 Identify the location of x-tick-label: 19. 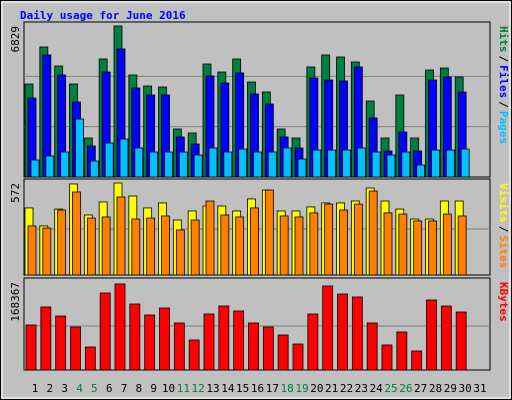
(301, 388).